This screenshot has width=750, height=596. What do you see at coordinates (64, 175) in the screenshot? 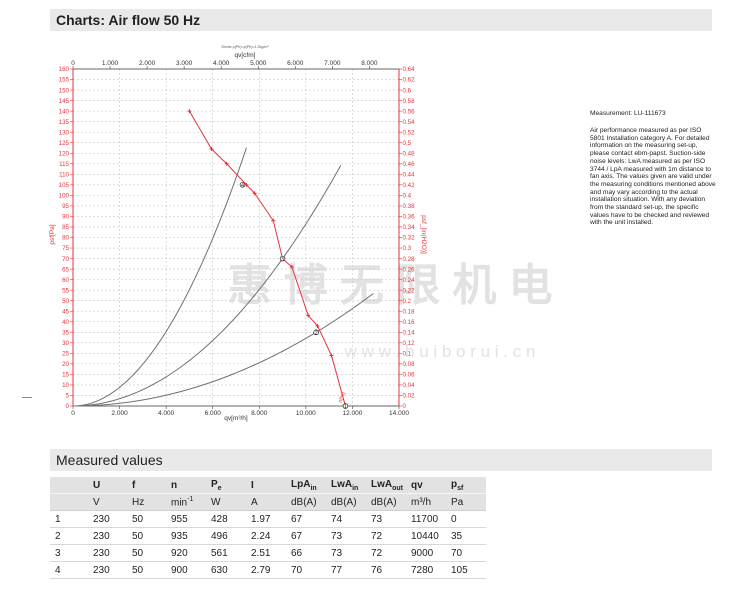
I see `y-tick-label: 110` at bounding box center [64, 175].